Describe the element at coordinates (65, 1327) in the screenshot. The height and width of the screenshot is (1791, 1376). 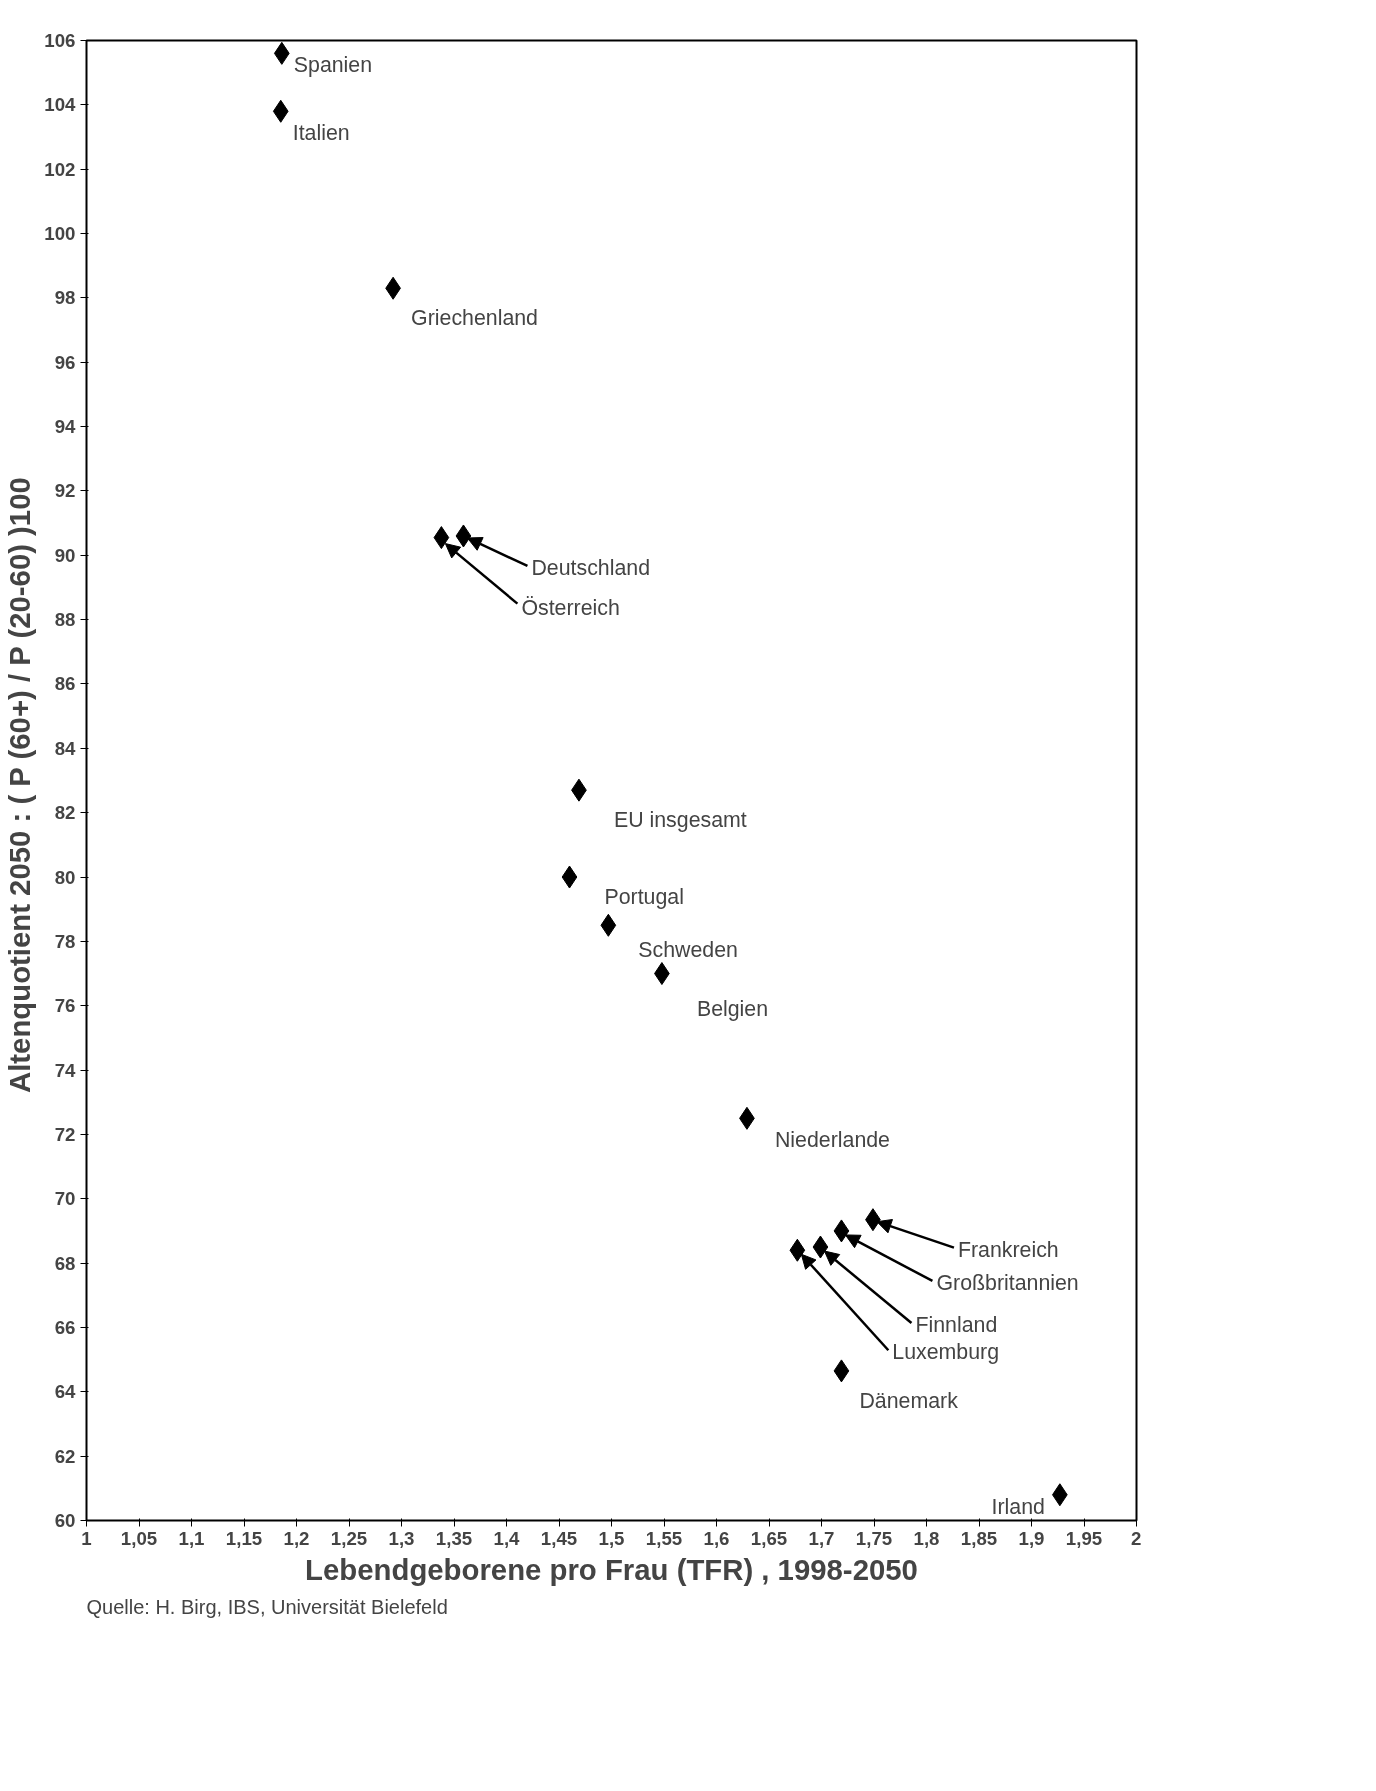
I see `y-tick-label: 66` at that location.